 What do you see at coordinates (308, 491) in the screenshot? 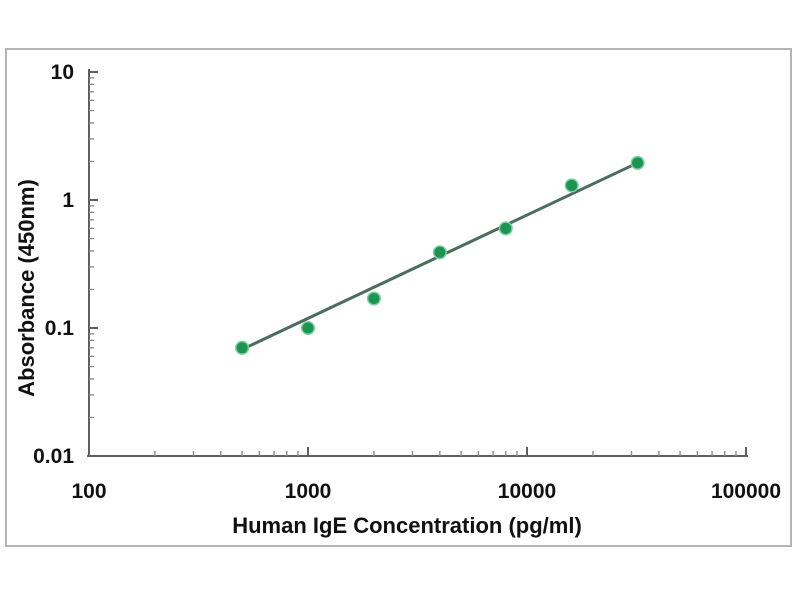
I see `x-tick-label: 1000` at bounding box center [308, 491].